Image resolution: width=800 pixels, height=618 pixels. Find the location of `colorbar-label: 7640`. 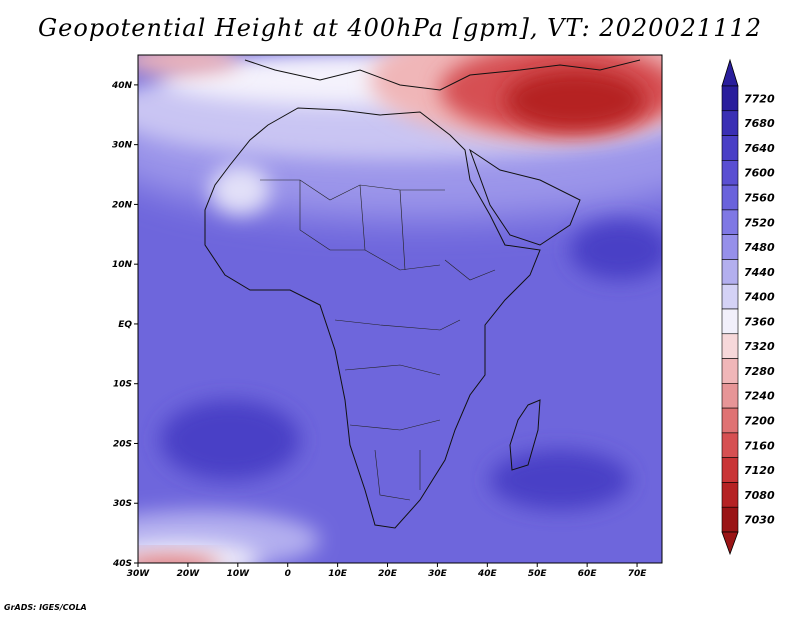

colorbar-label: 7640 is located at coordinates (759, 148).